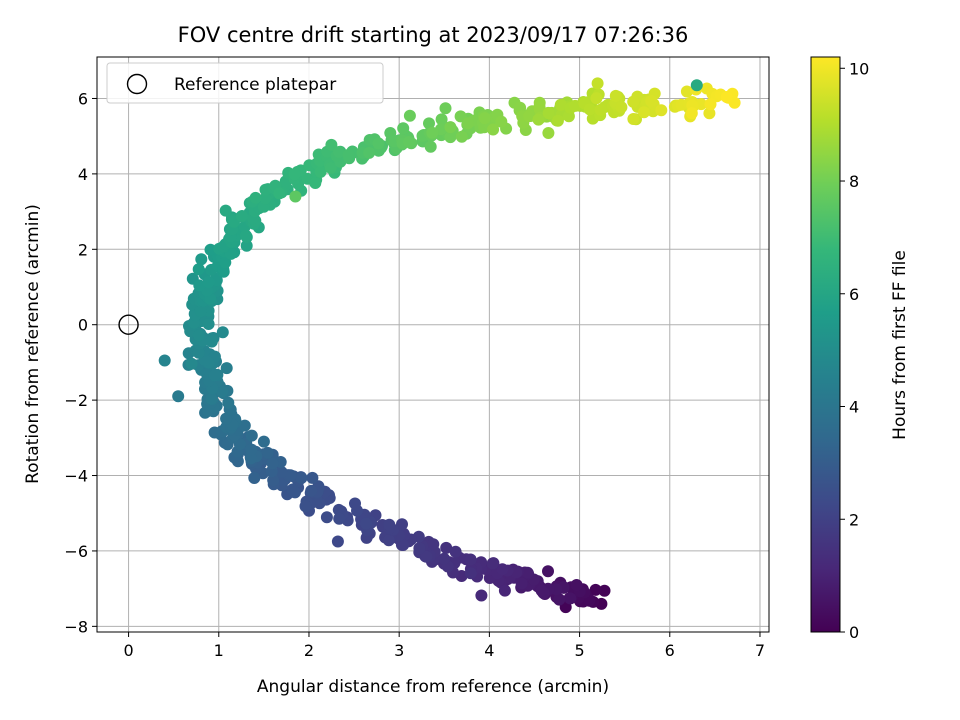  Describe the element at coordinates (854, 632) in the screenshot. I see `colorbar-tick-label: 0` at that location.